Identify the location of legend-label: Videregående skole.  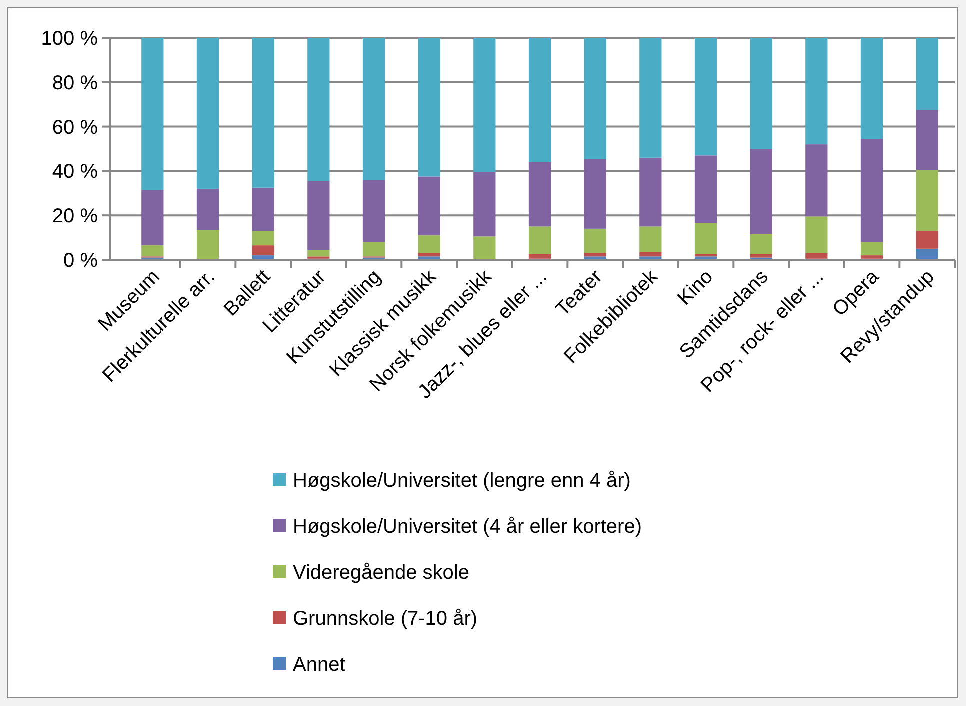
(381, 573).